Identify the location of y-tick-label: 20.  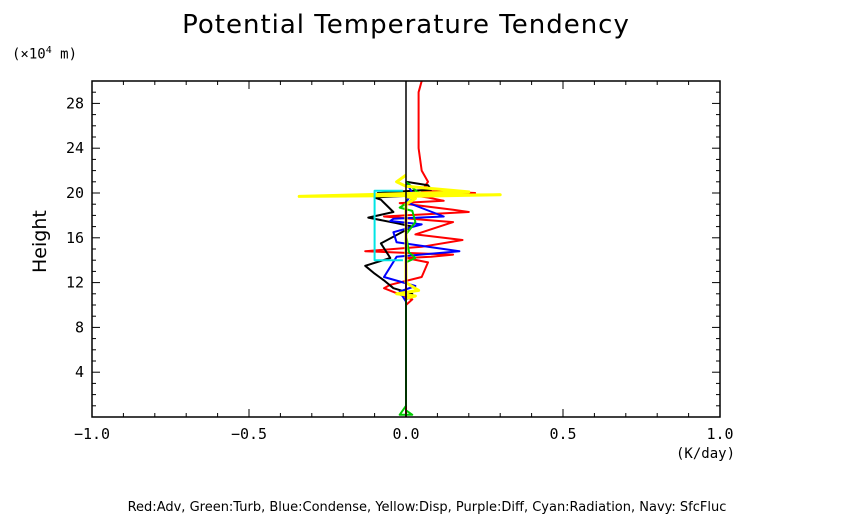
(75, 193).